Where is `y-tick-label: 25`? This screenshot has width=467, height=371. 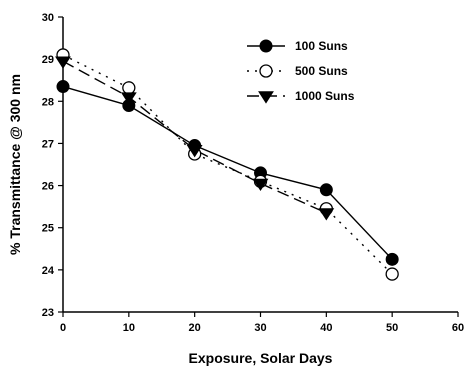 y-tick-label: 25 is located at coordinates (48, 229).